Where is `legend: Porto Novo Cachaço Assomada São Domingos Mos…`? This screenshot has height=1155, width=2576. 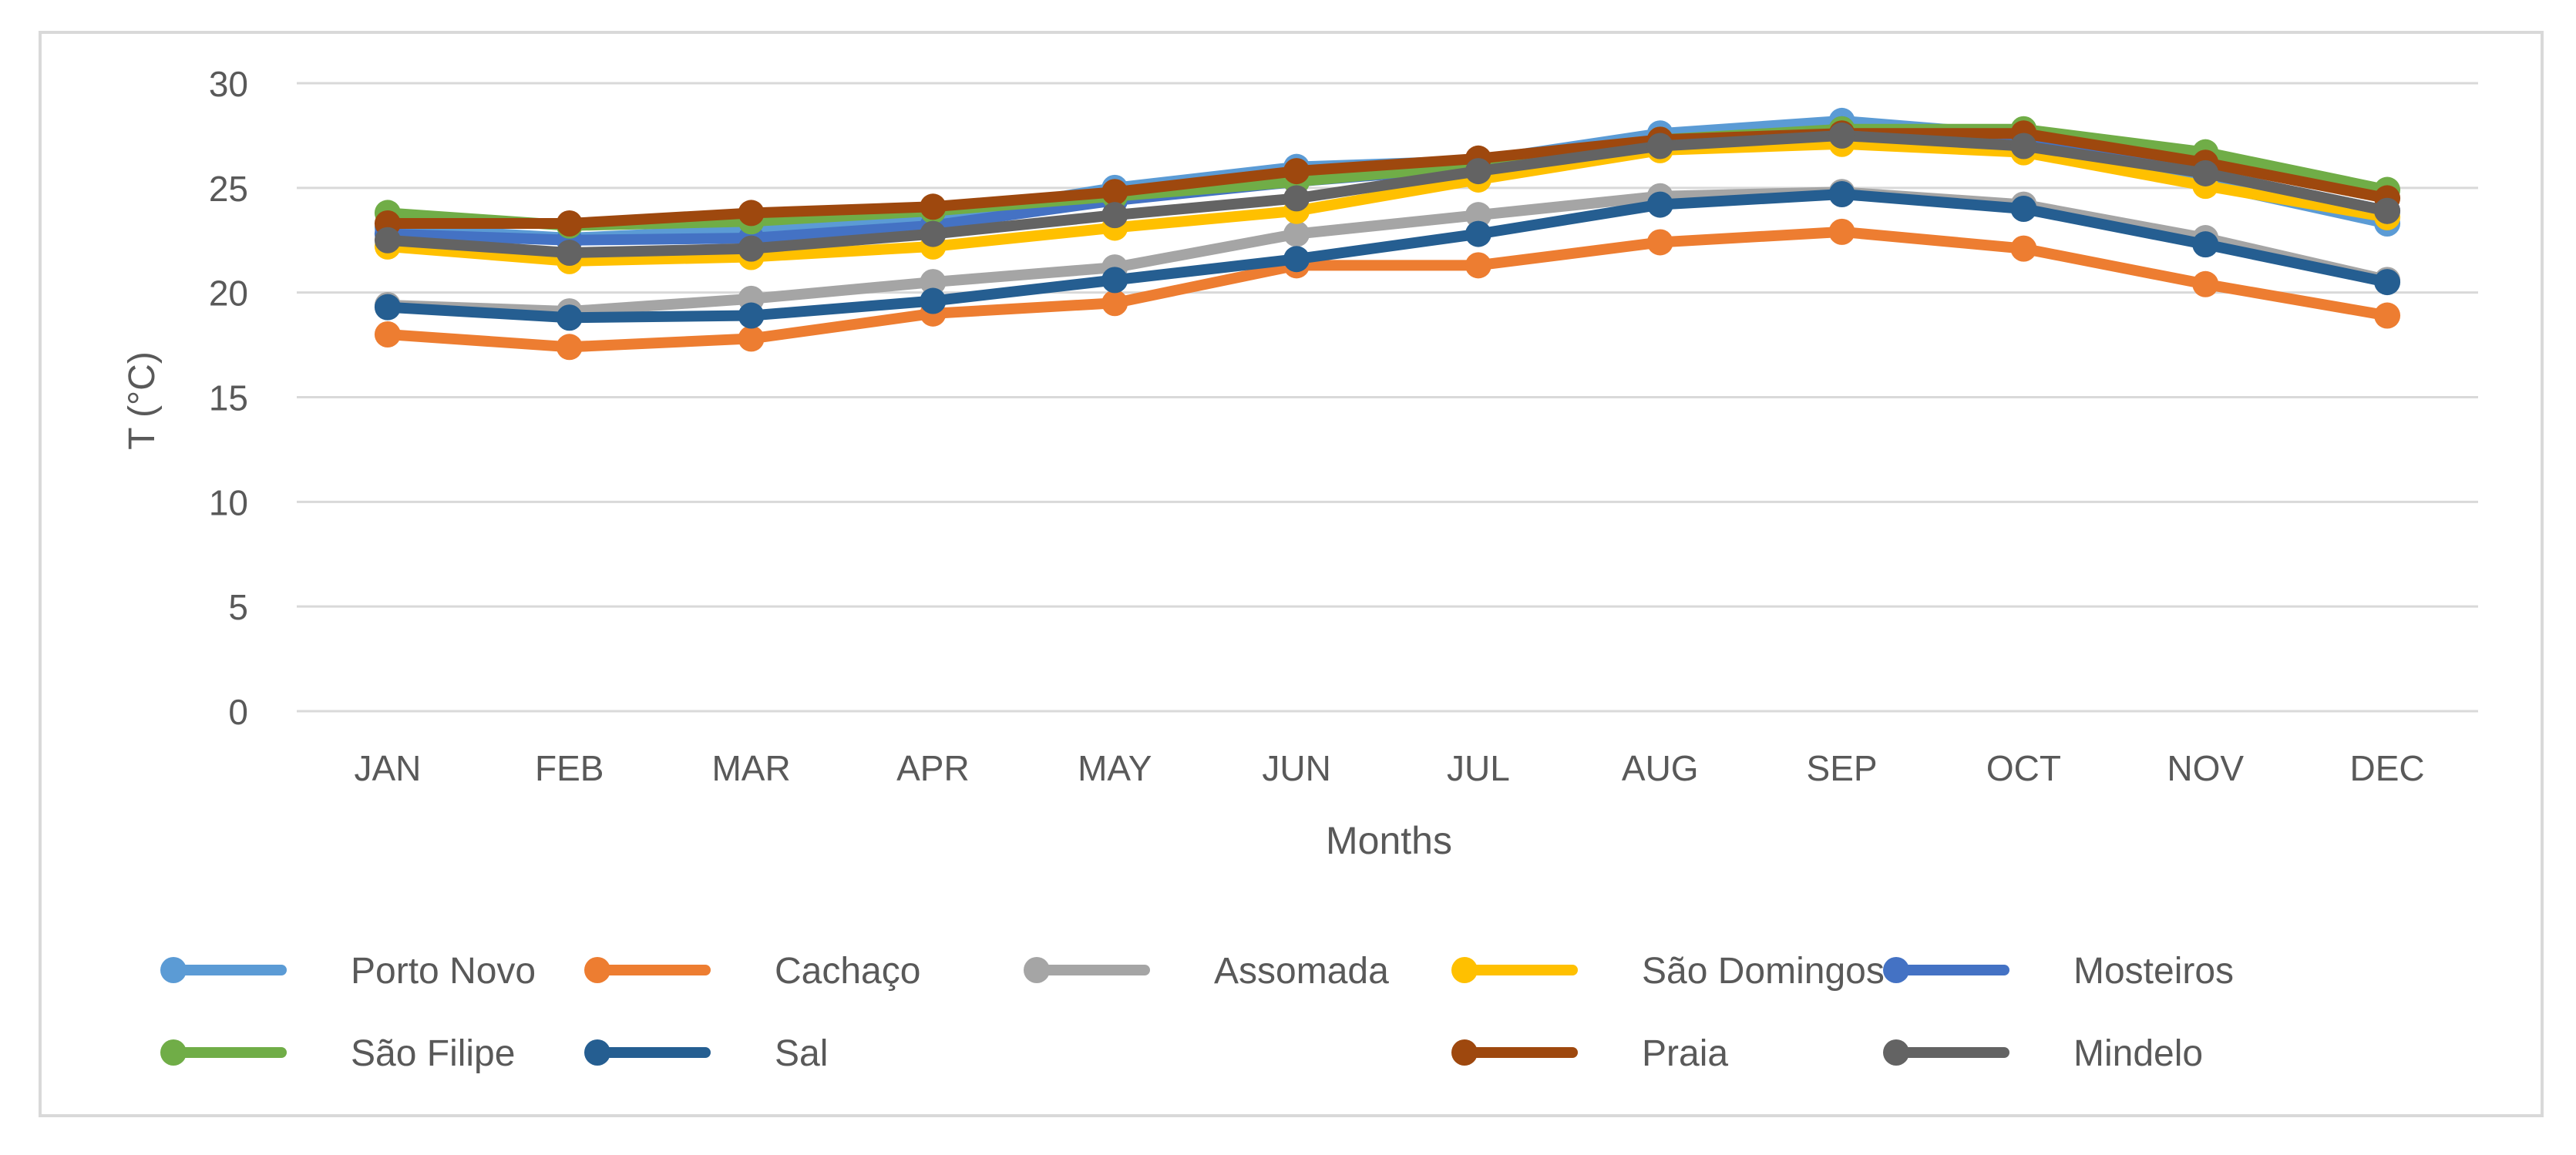 legend: Porto Novo Cachaço Assomada São Domingos Mos… is located at coordinates (1197, 1012).